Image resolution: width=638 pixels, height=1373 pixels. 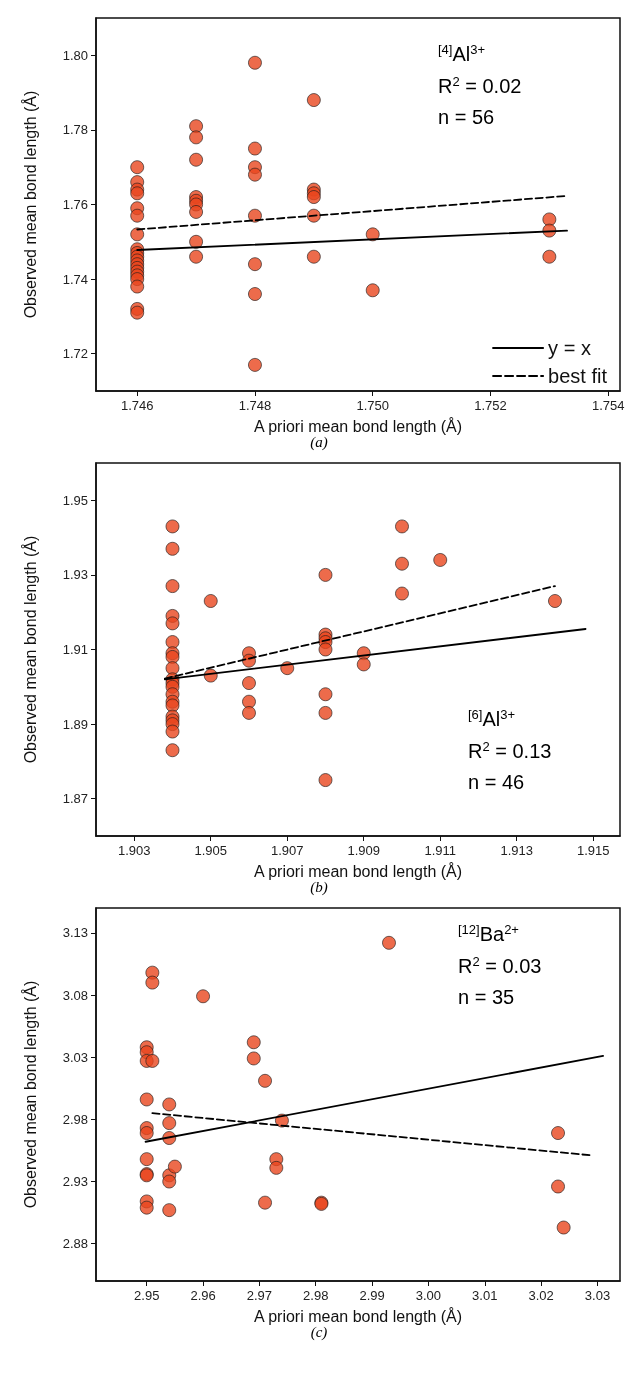 What do you see at coordinates (75, 575) in the screenshot?
I see `y-tick-label: 1.93` at bounding box center [75, 575].